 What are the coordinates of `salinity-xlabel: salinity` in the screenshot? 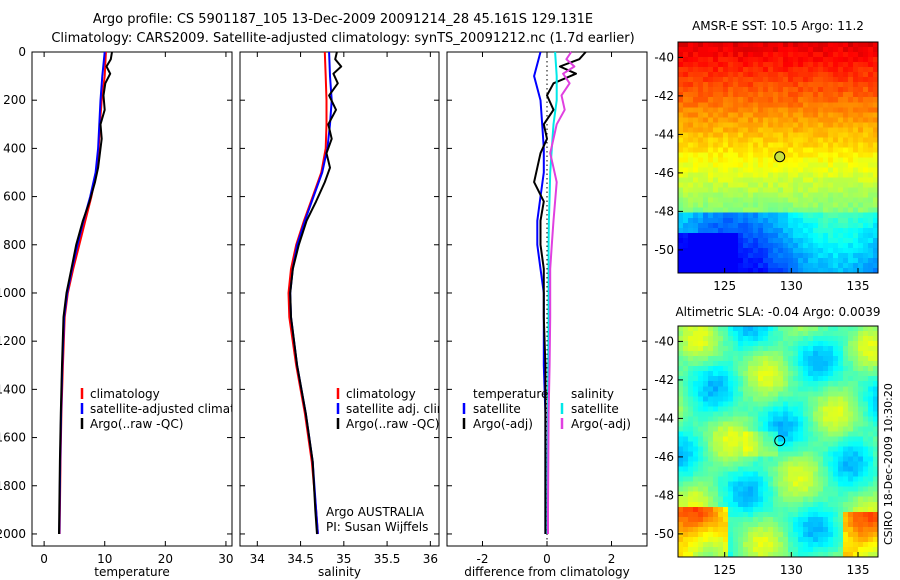 It's located at (339, 572).